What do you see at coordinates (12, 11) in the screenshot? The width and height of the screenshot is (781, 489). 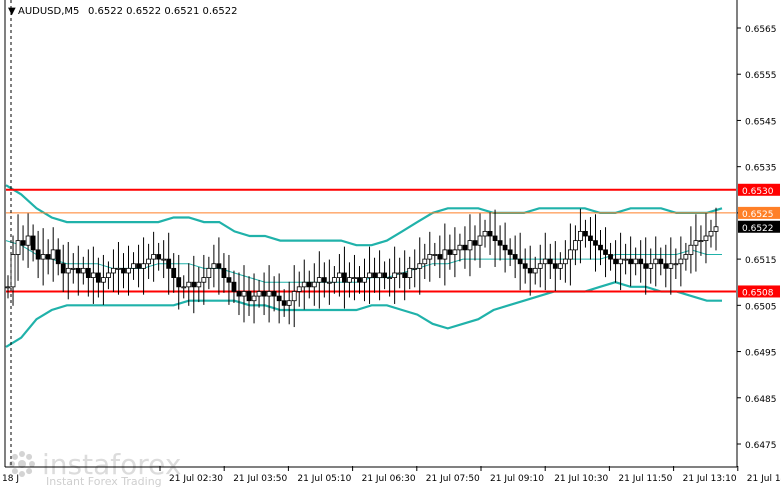 I see `menu-arrow-icon: ▼` at bounding box center [12, 11].